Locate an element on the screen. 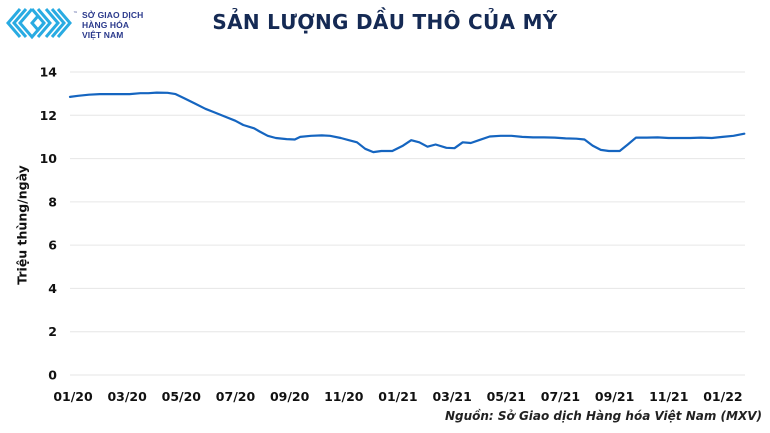  x-tick-label: 09/20 is located at coordinates (290, 396).